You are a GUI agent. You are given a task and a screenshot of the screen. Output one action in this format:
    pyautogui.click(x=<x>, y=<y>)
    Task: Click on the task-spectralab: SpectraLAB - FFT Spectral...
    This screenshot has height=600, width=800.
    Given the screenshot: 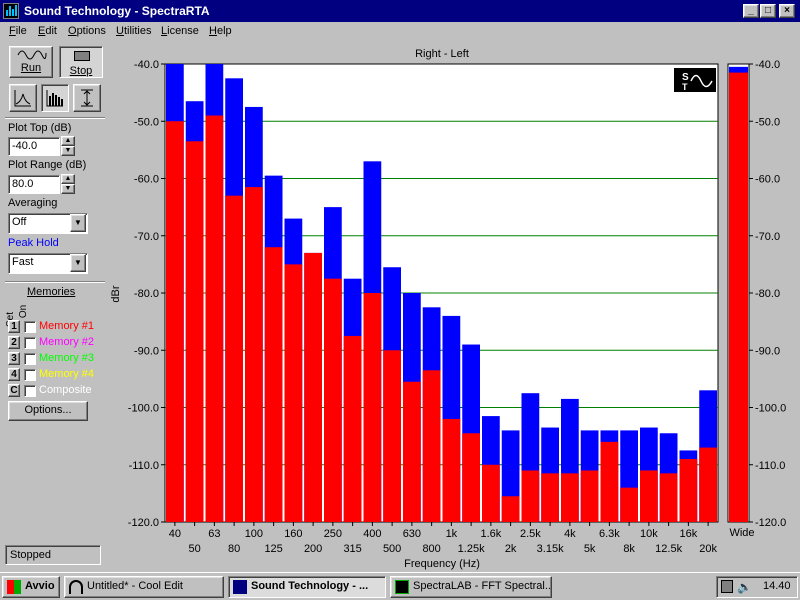 What is the action you would take?
    pyautogui.click(x=471, y=587)
    